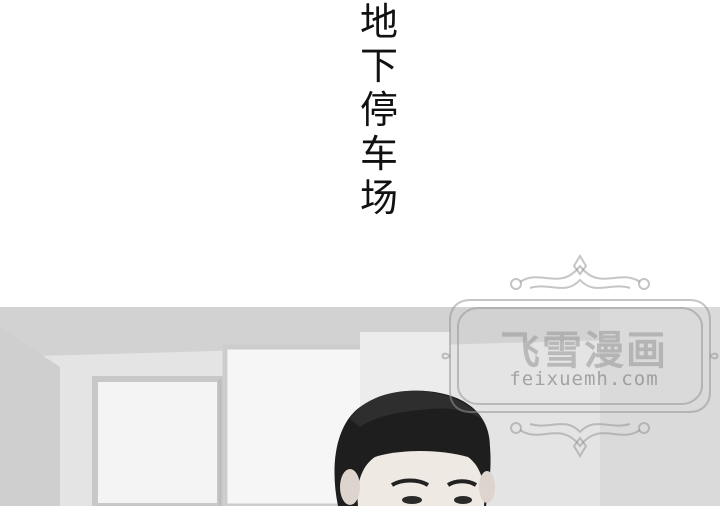  I want to click on watermark-url: feixuemh.com, so click(584, 379).